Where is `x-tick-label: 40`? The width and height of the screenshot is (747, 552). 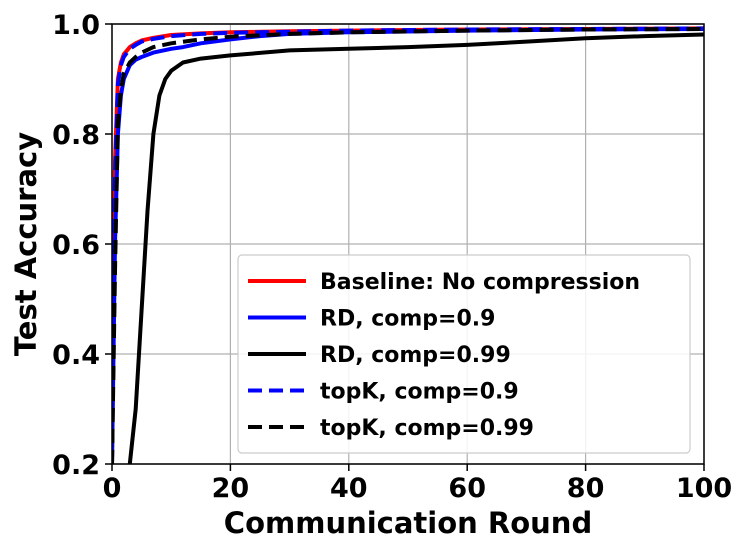
x-tick-label: 40 is located at coordinates (349, 488).